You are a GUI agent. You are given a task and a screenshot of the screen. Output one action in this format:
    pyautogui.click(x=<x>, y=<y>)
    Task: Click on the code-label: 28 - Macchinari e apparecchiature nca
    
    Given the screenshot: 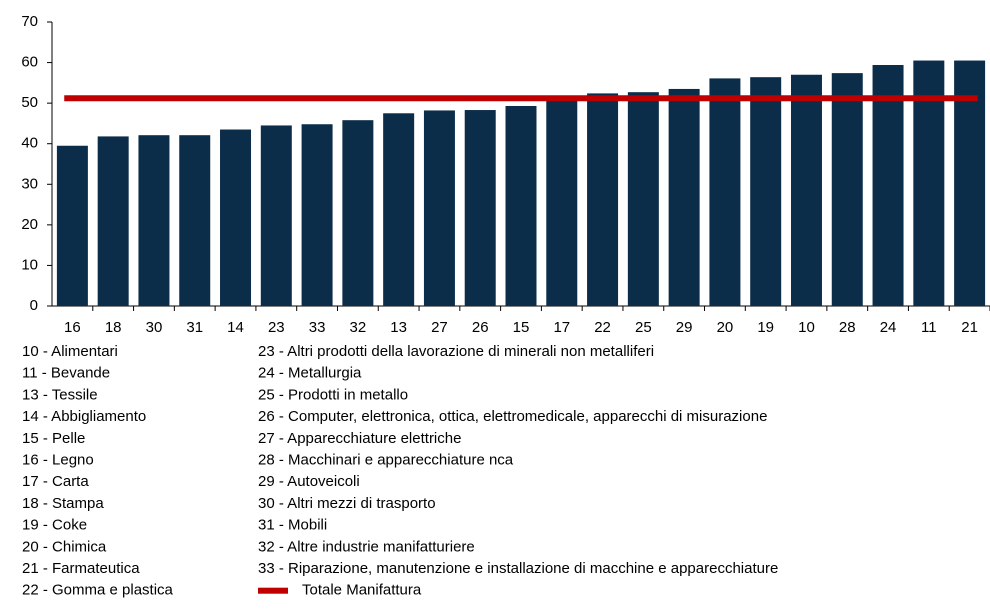 What is the action you would take?
    pyautogui.click(x=386, y=459)
    